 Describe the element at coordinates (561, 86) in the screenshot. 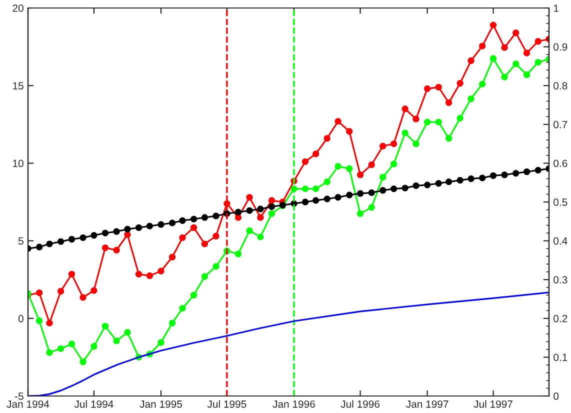

I see `y2-tick-label: 0.8` at that location.